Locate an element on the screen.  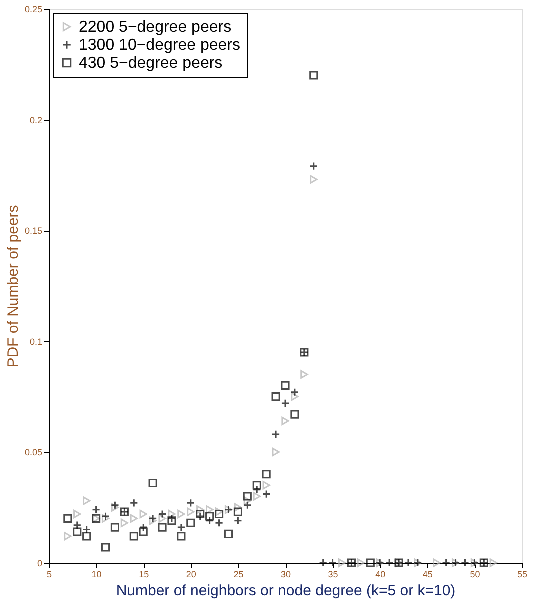
x-tick-label: 10 is located at coordinates (97, 575).